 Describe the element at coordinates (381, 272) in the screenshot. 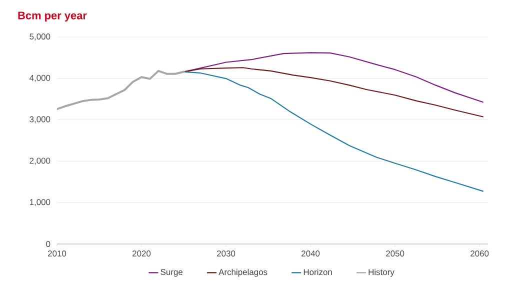

I see `legend-label: History` at that location.